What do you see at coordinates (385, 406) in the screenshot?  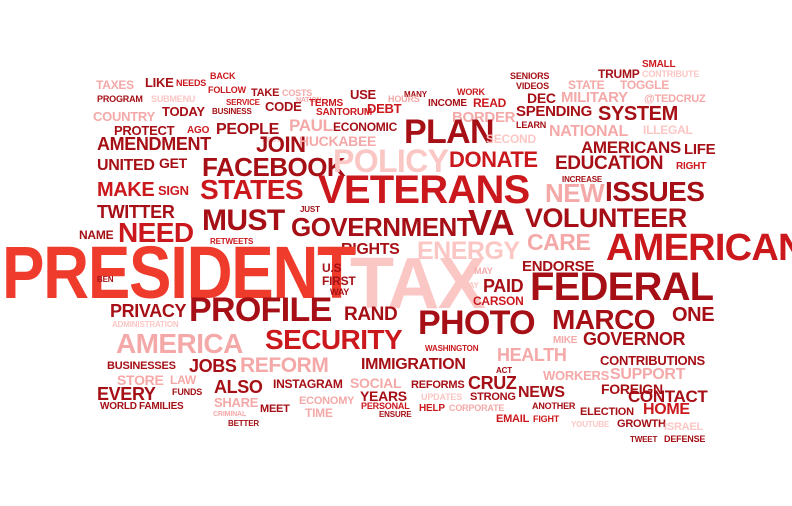 I see `word-personal: PERSONAL` at bounding box center [385, 406].